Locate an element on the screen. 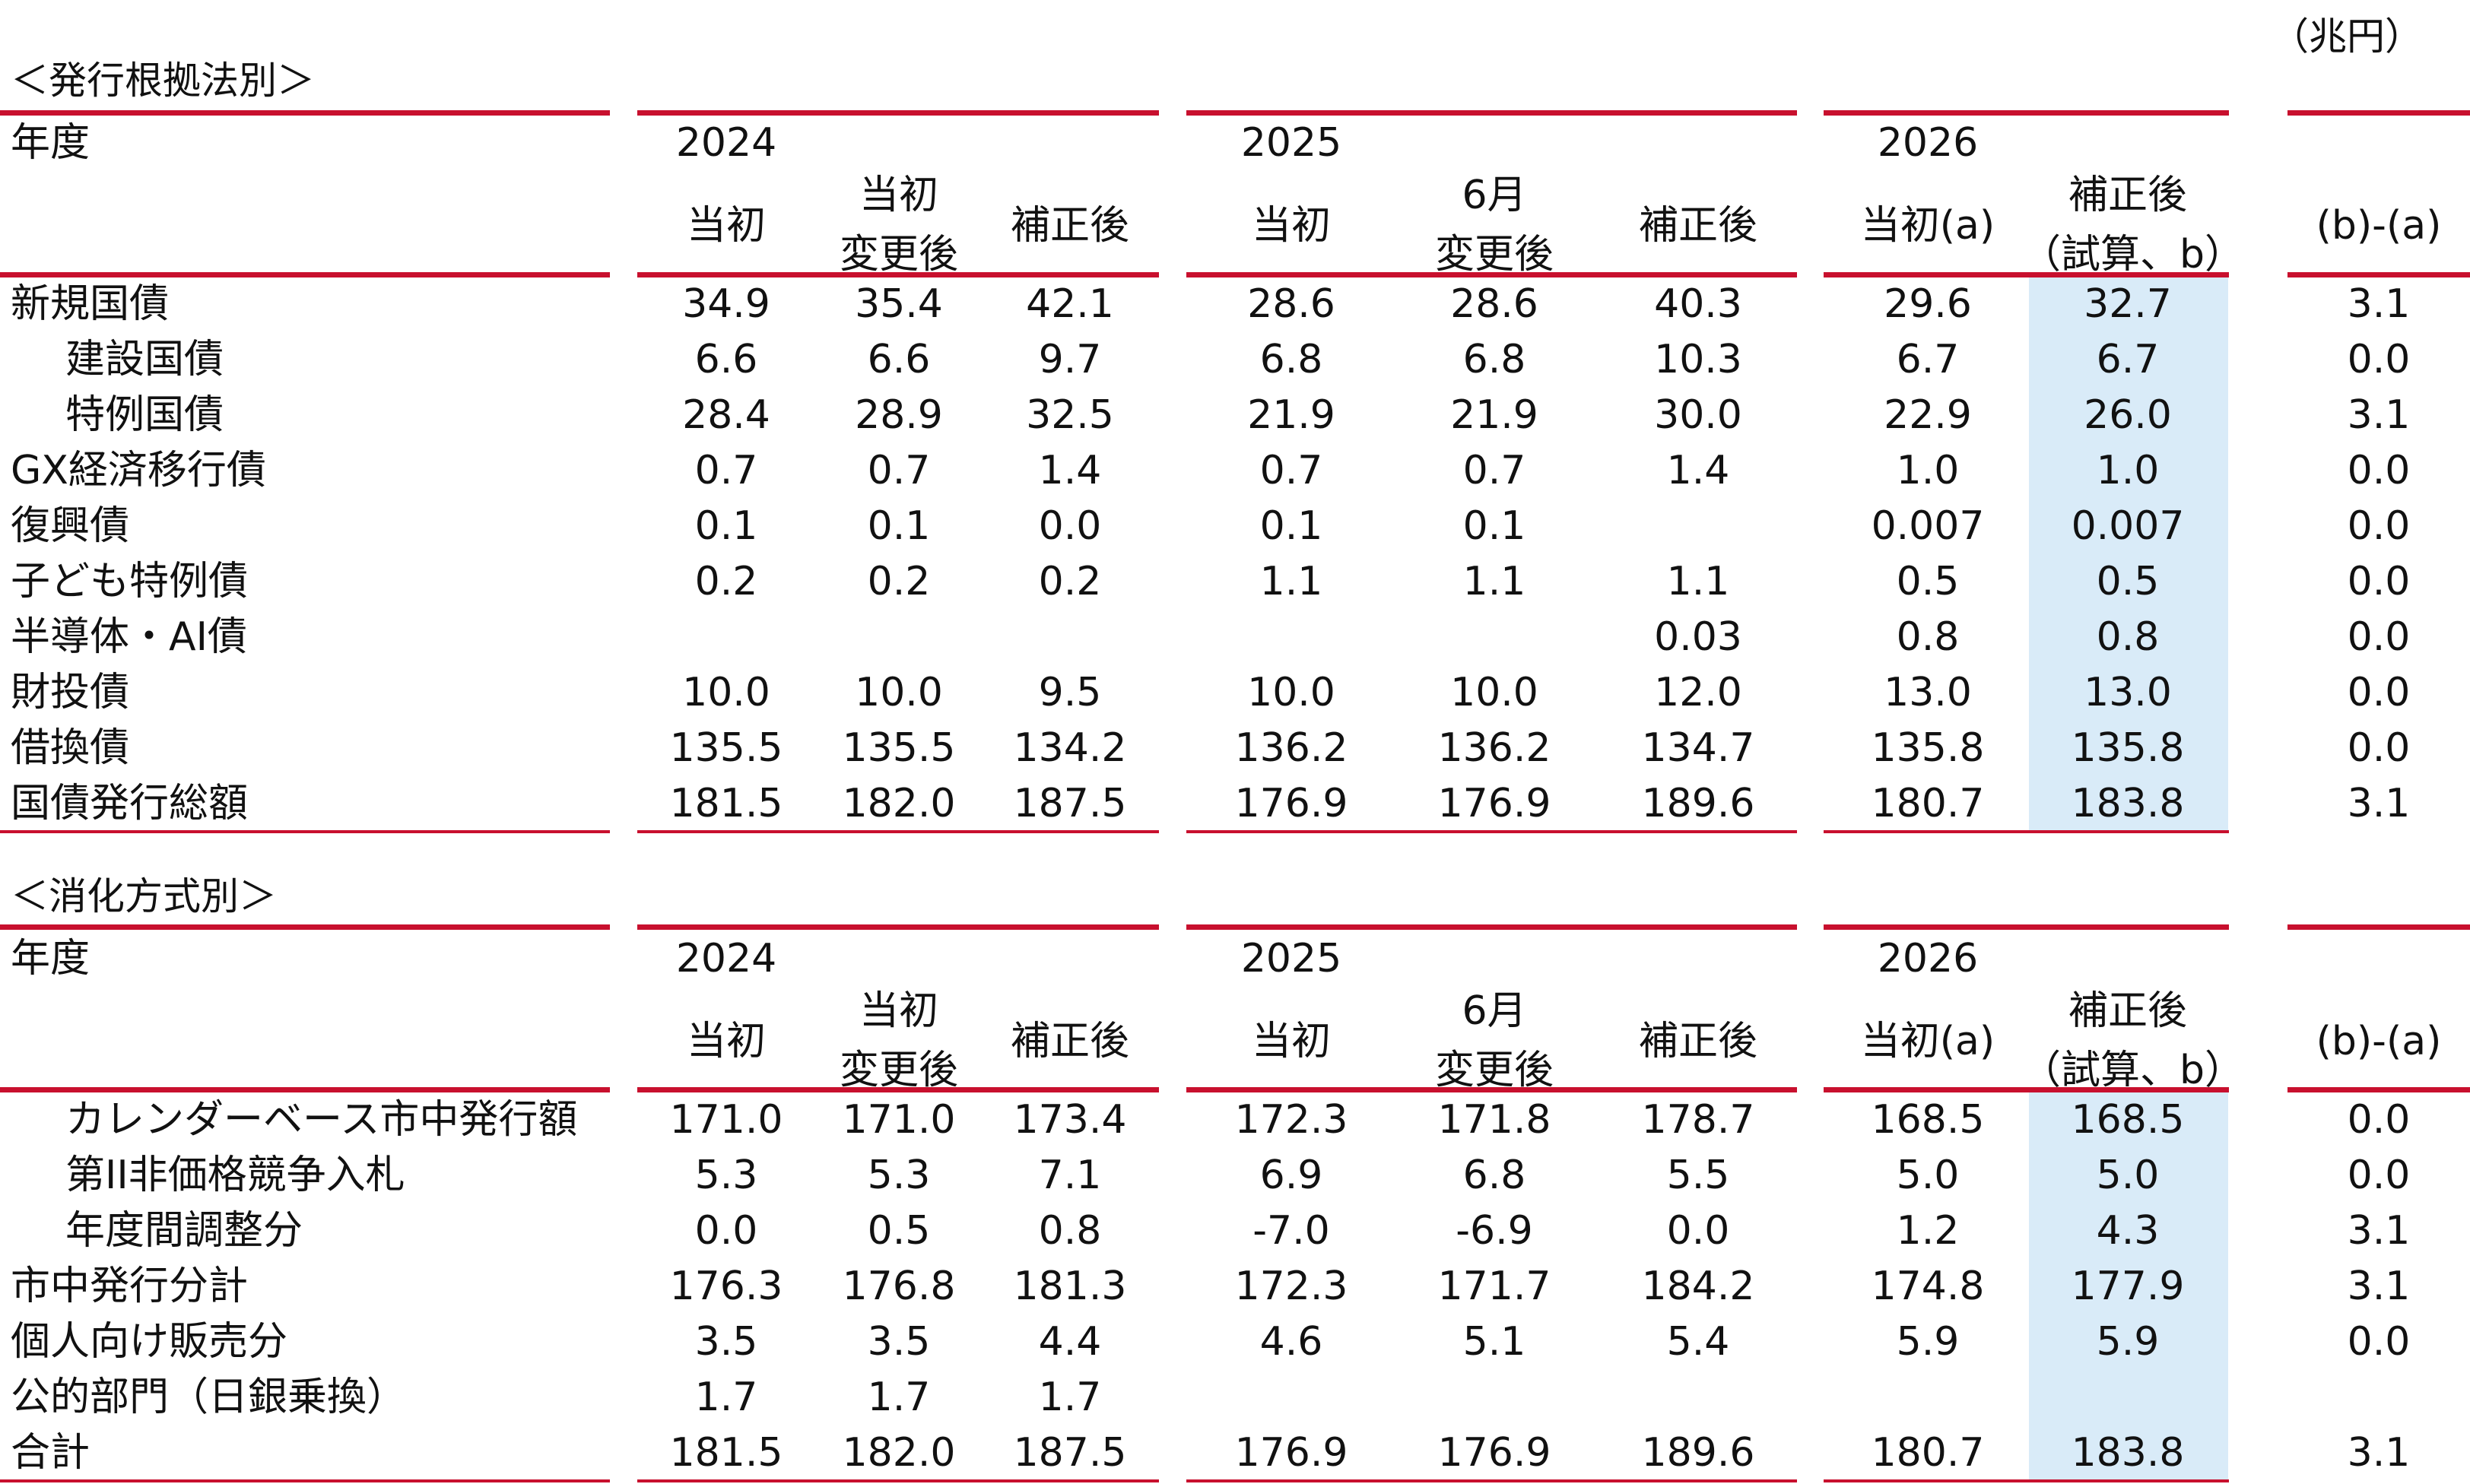 Image resolution: width=2470 pixels, height=1484 pixels. table-cell: 5.0 is located at coordinates (2128, 1175).